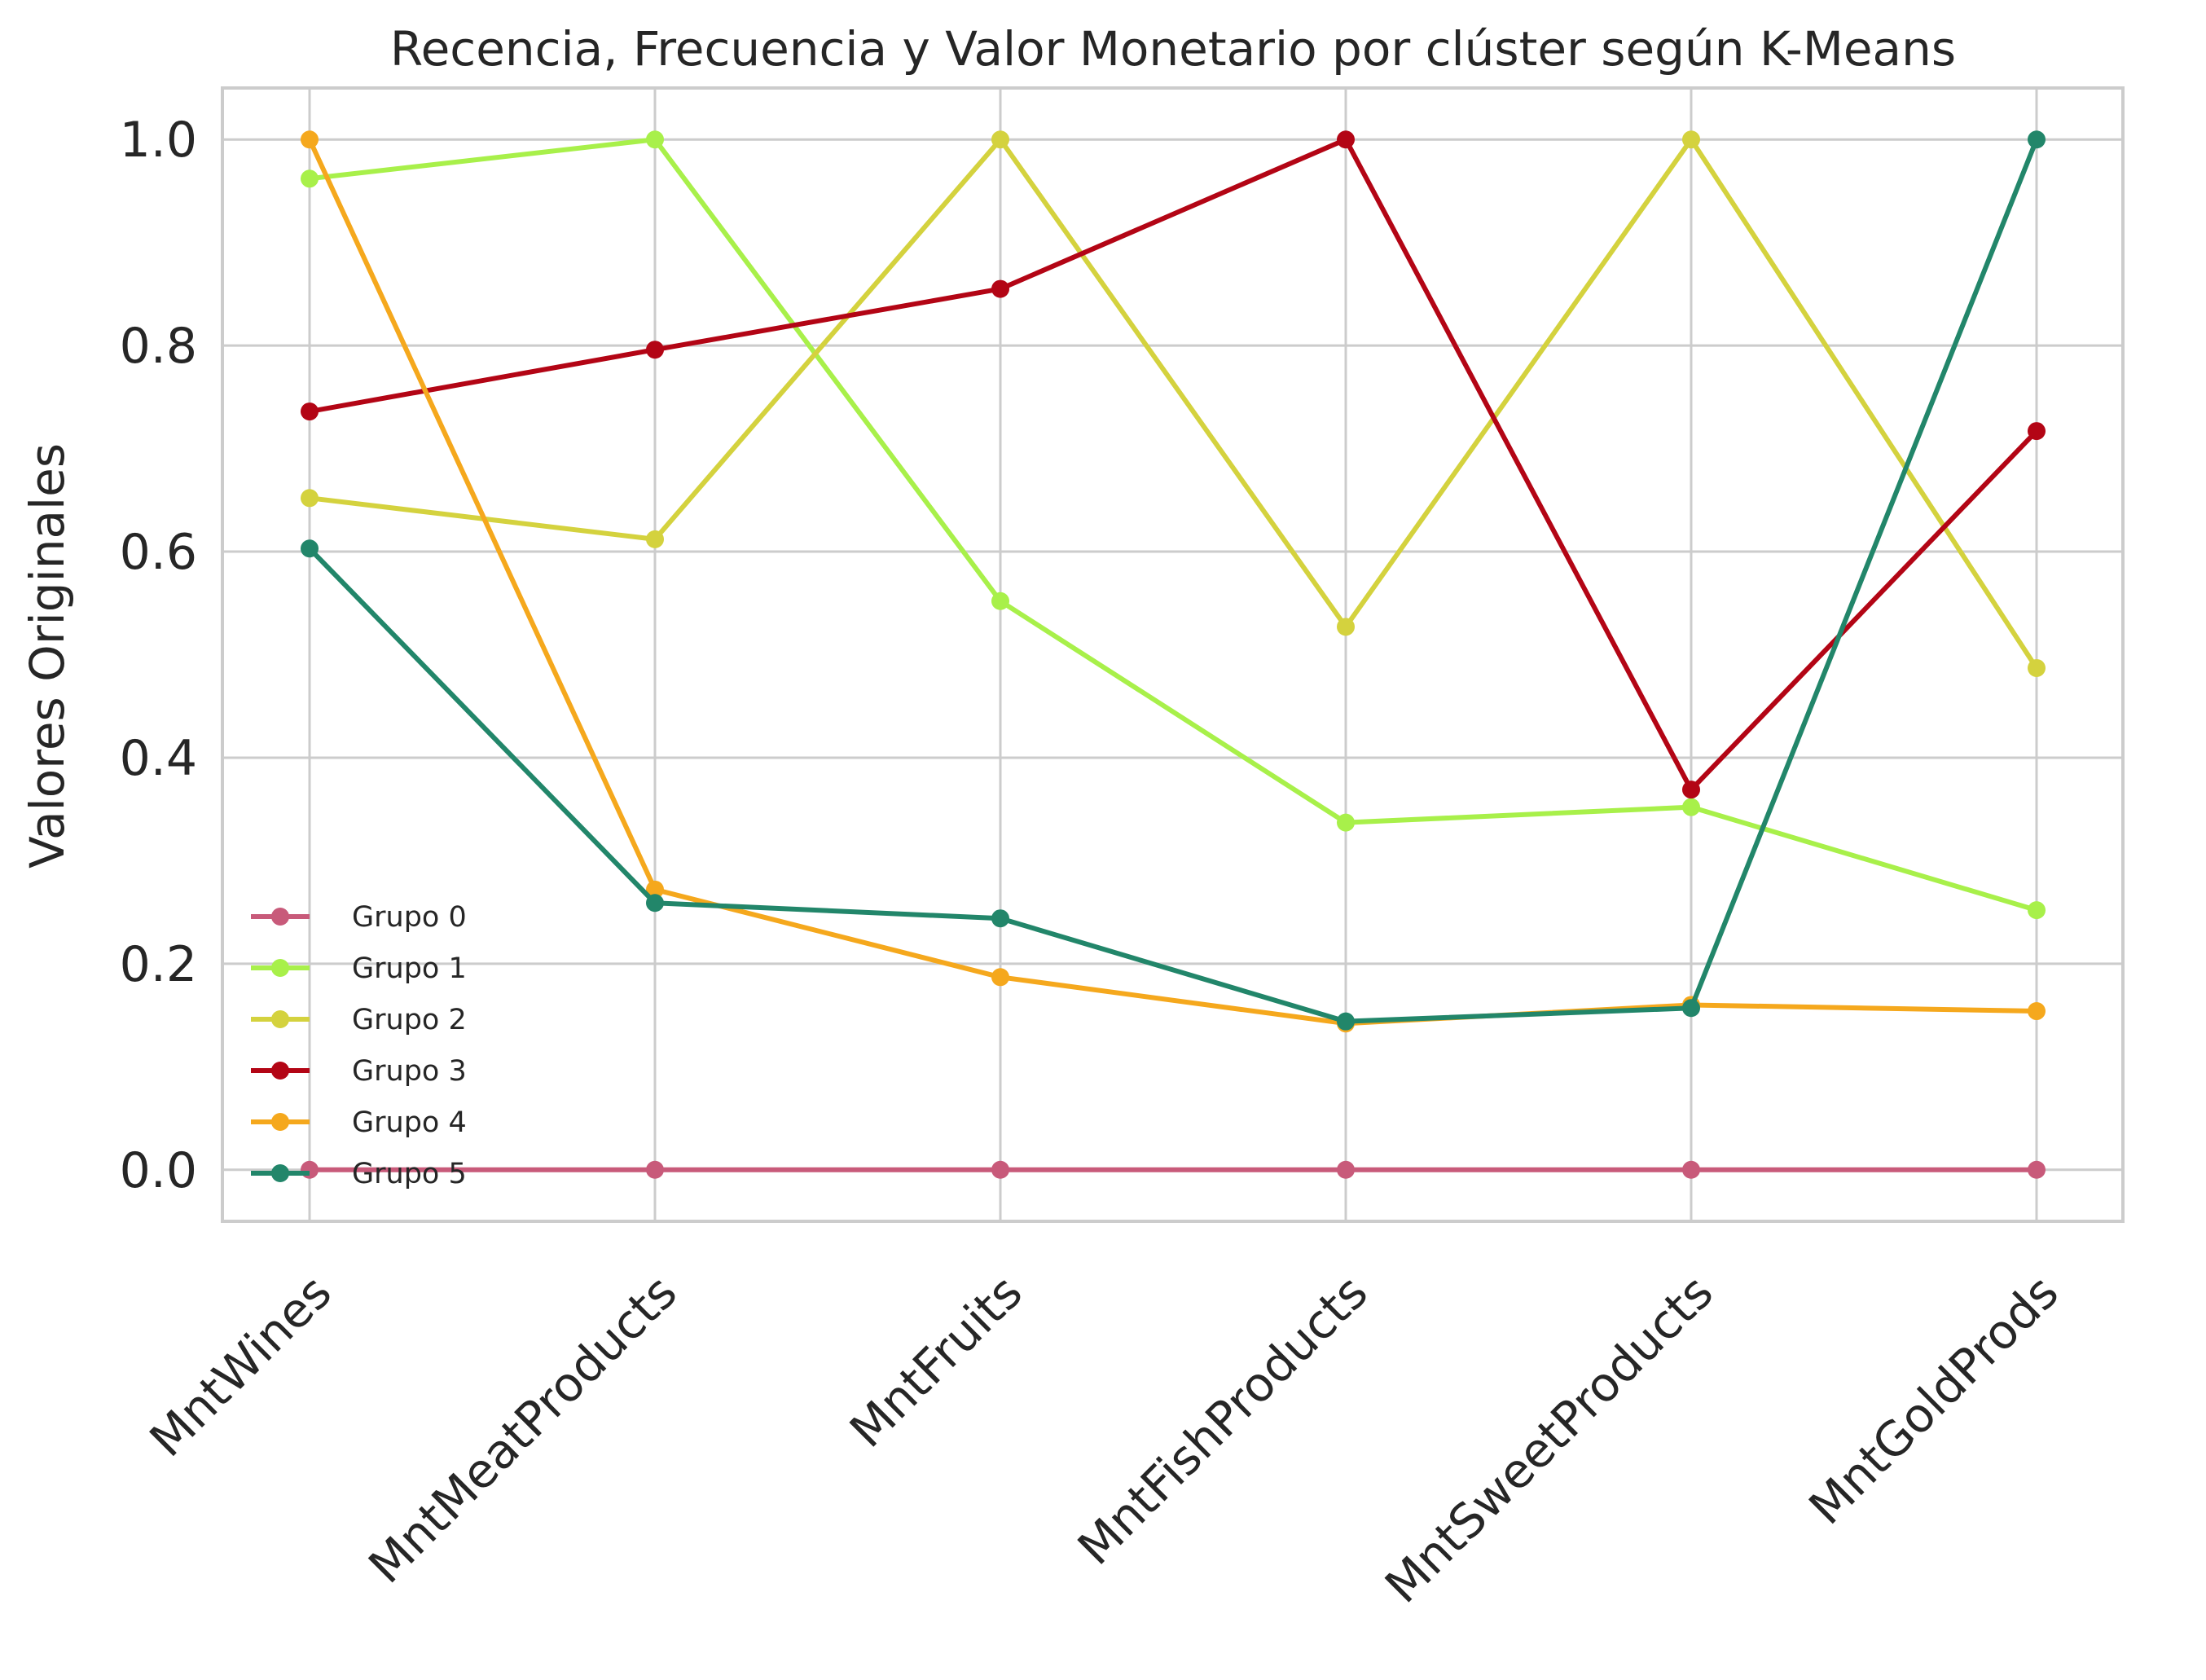 The image size is (2206, 1680). I want to click on x-tick-label: MntFishProducts, so click(1222, 1420).